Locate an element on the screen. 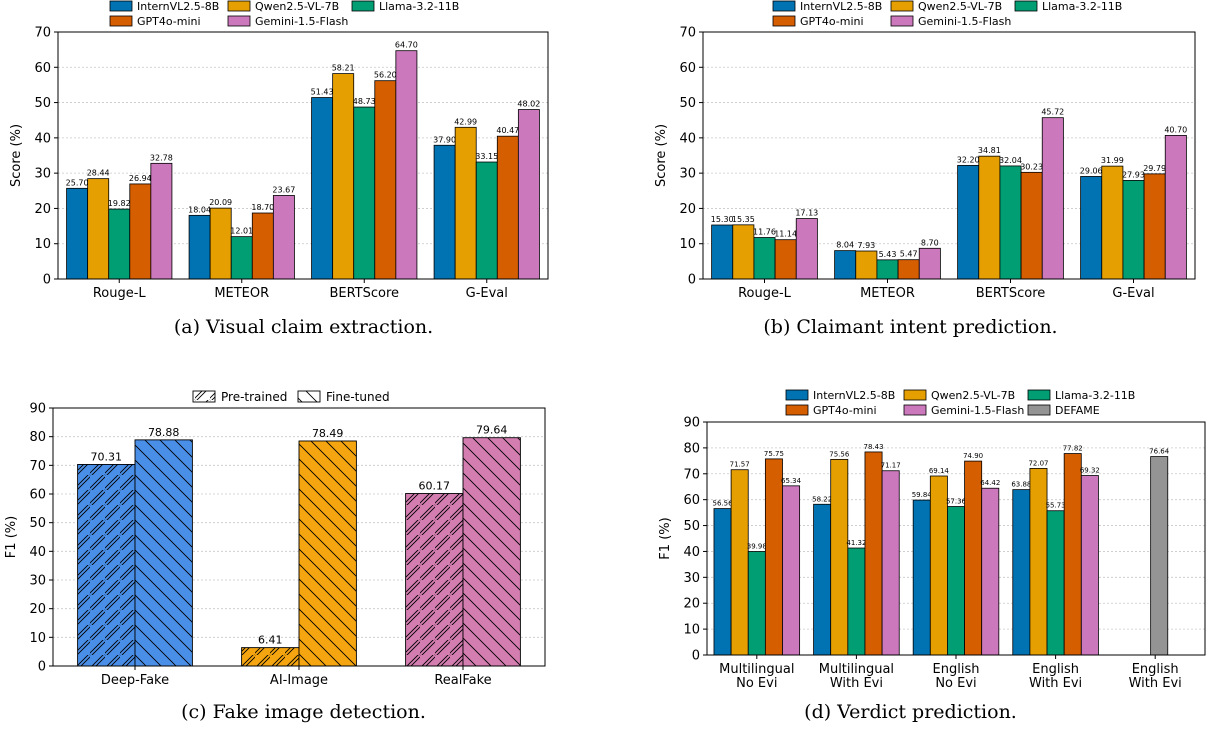 The width and height of the screenshot is (1214, 734). bar-value-label: 76.64 is located at coordinates (1159, 452).